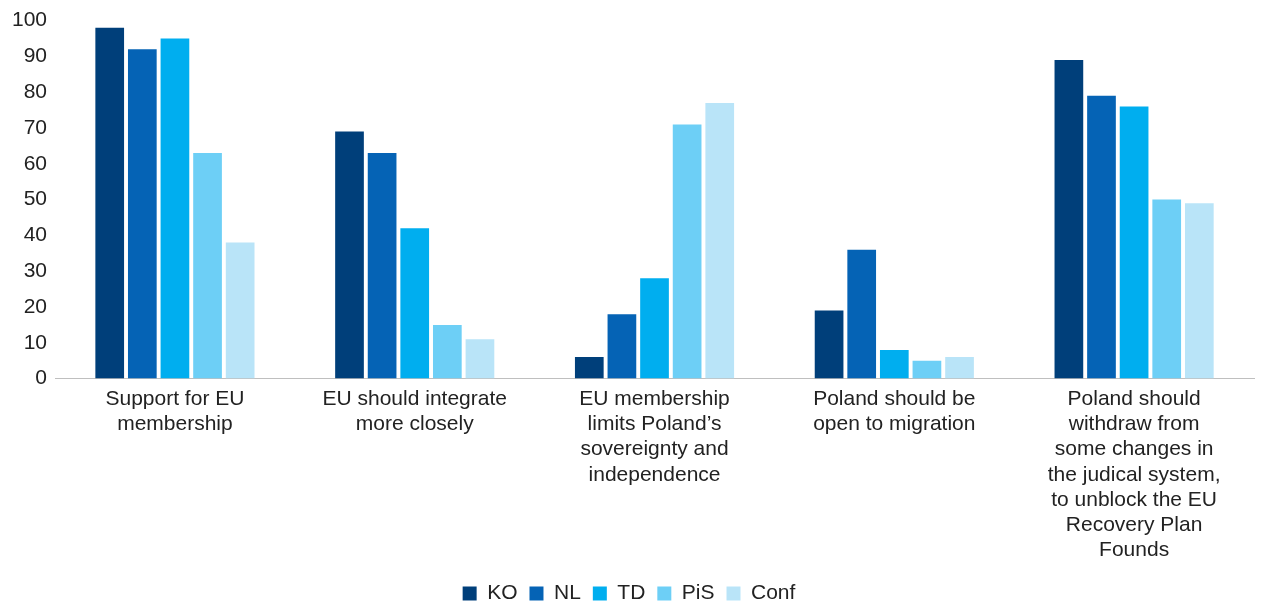 Image resolution: width=1262 pixels, height=614 pixels. I want to click on legend-label: NL, so click(567, 592).